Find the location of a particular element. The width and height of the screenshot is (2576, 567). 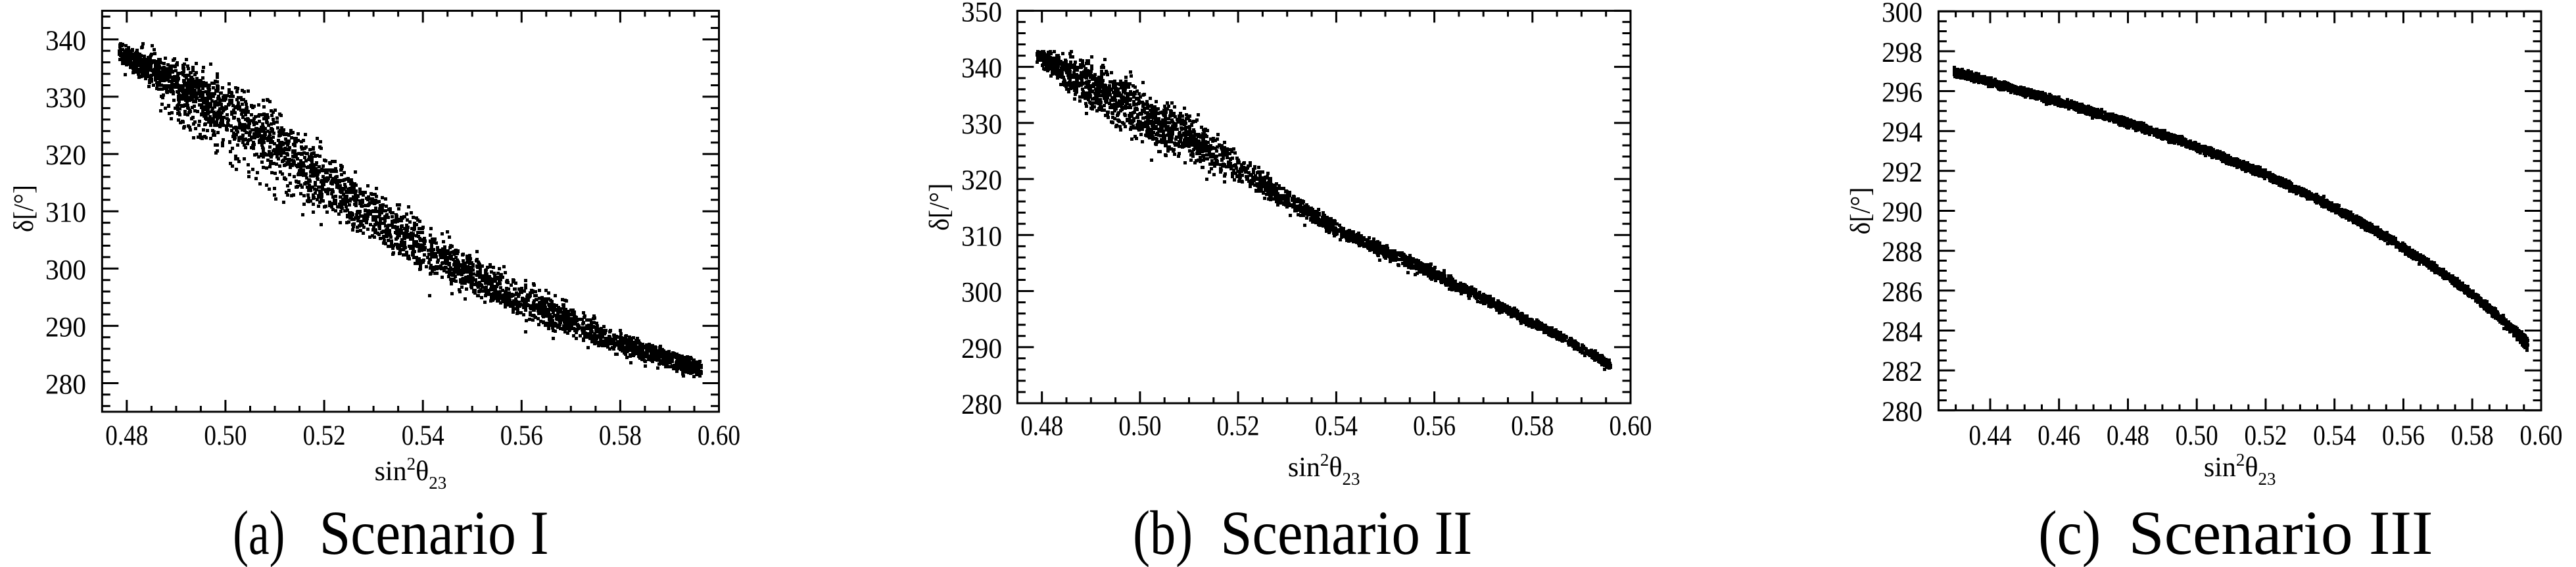

svg-text: Scenario I is located at coordinates (434, 533).